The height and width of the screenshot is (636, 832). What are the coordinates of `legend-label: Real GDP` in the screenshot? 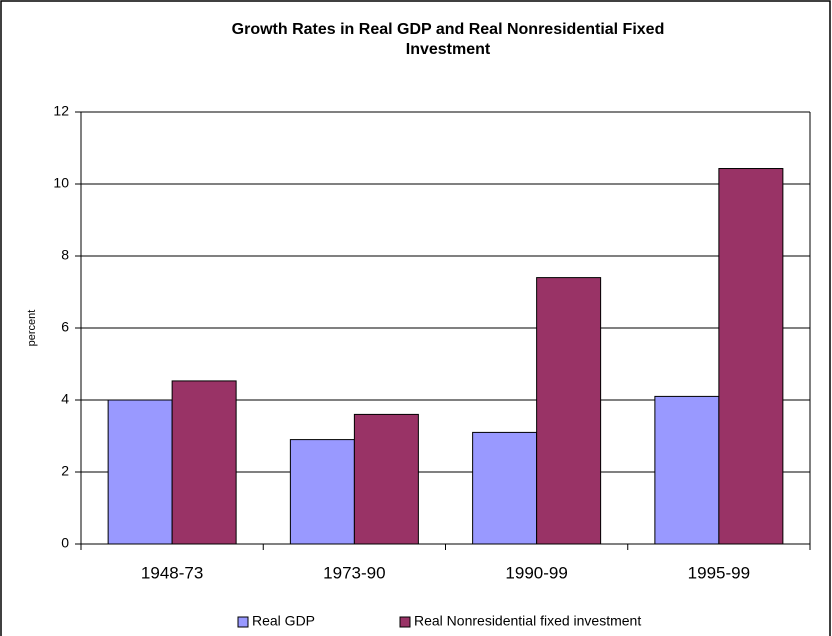 It's located at (283, 621).